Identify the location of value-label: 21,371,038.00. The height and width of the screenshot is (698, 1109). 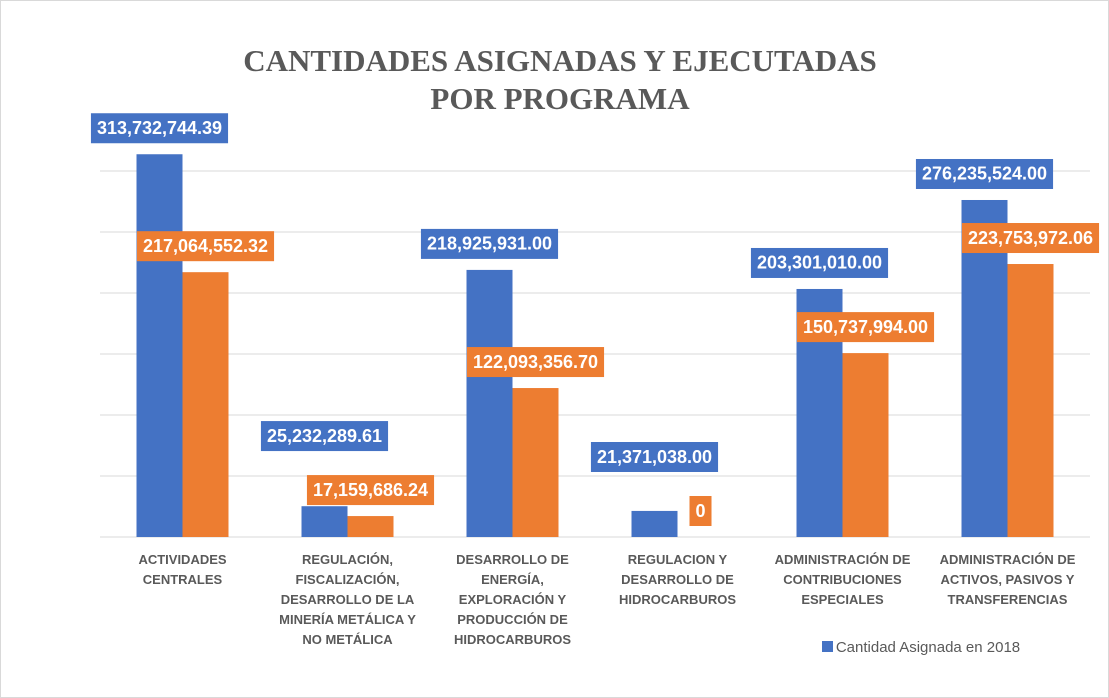
(654, 457).